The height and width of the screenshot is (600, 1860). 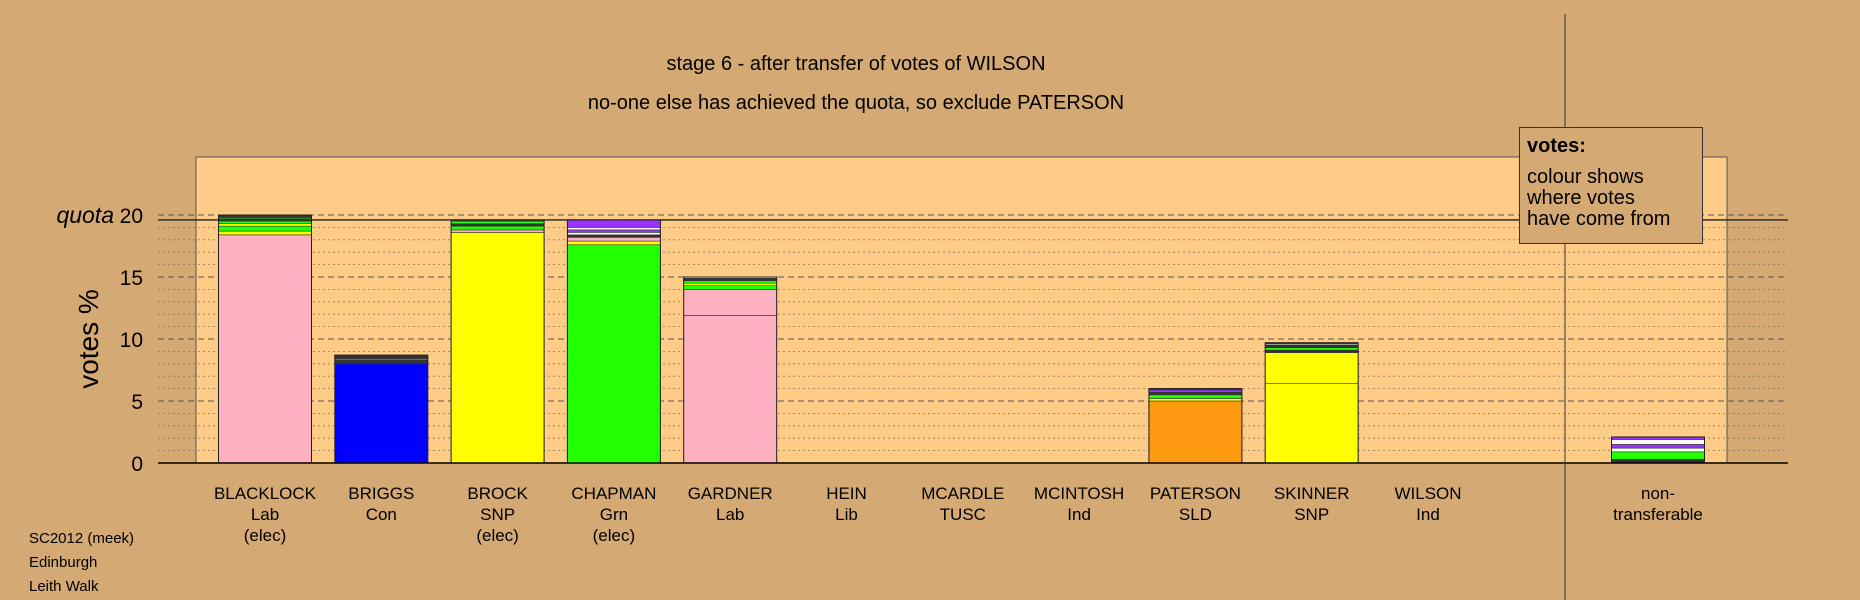 I want to click on candidate-label: MCINTOSH, so click(x=1079, y=493).